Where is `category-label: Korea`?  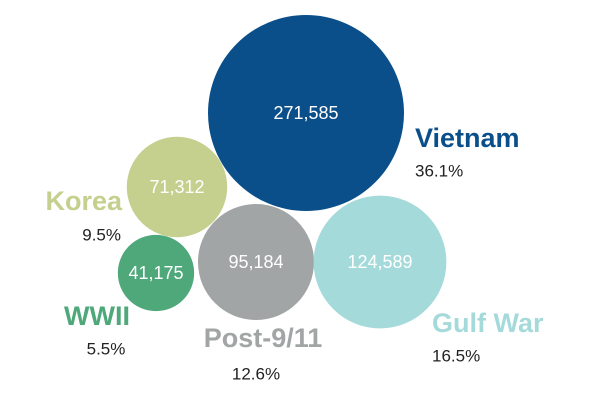 category-label: Korea is located at coordinates (84, 201).